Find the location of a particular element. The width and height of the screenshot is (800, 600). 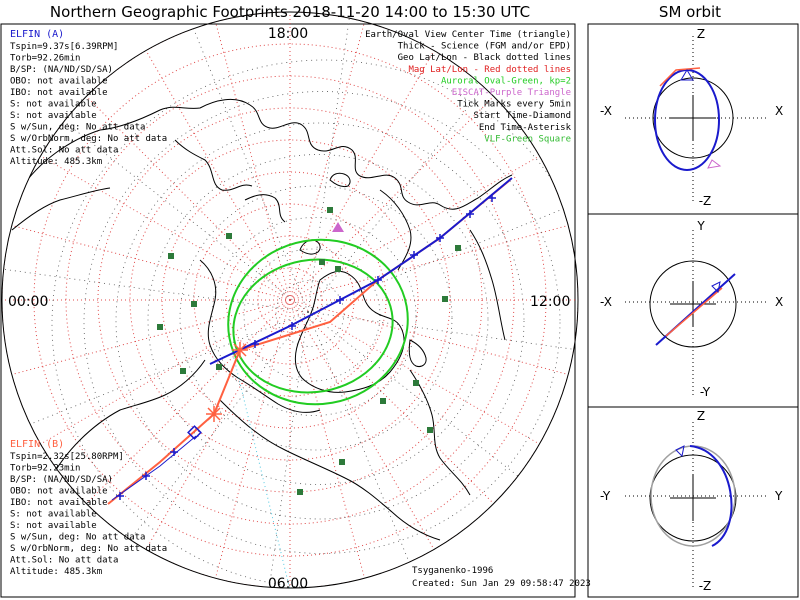

coastline-taimyr is located at coordinates (265, 208).